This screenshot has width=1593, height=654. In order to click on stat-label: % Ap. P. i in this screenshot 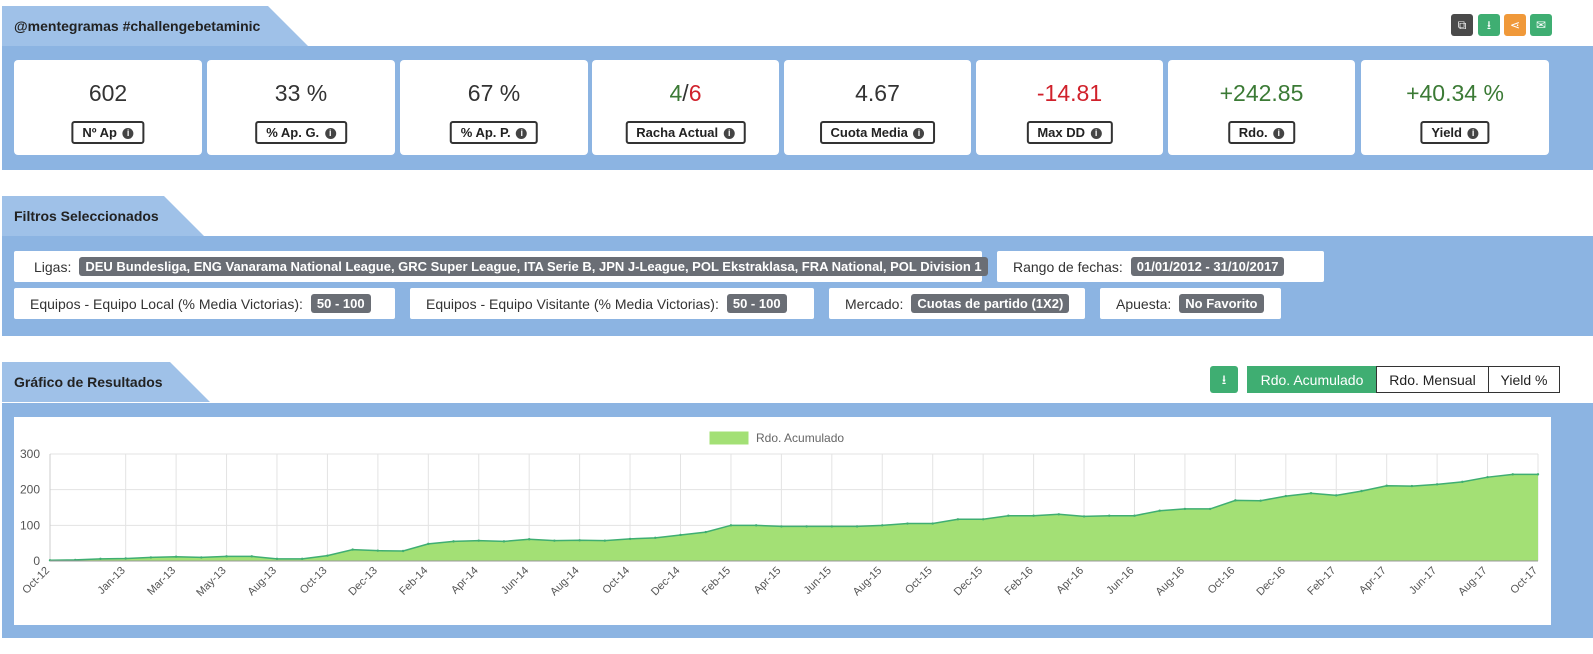, I will do `click(494, 132)`.